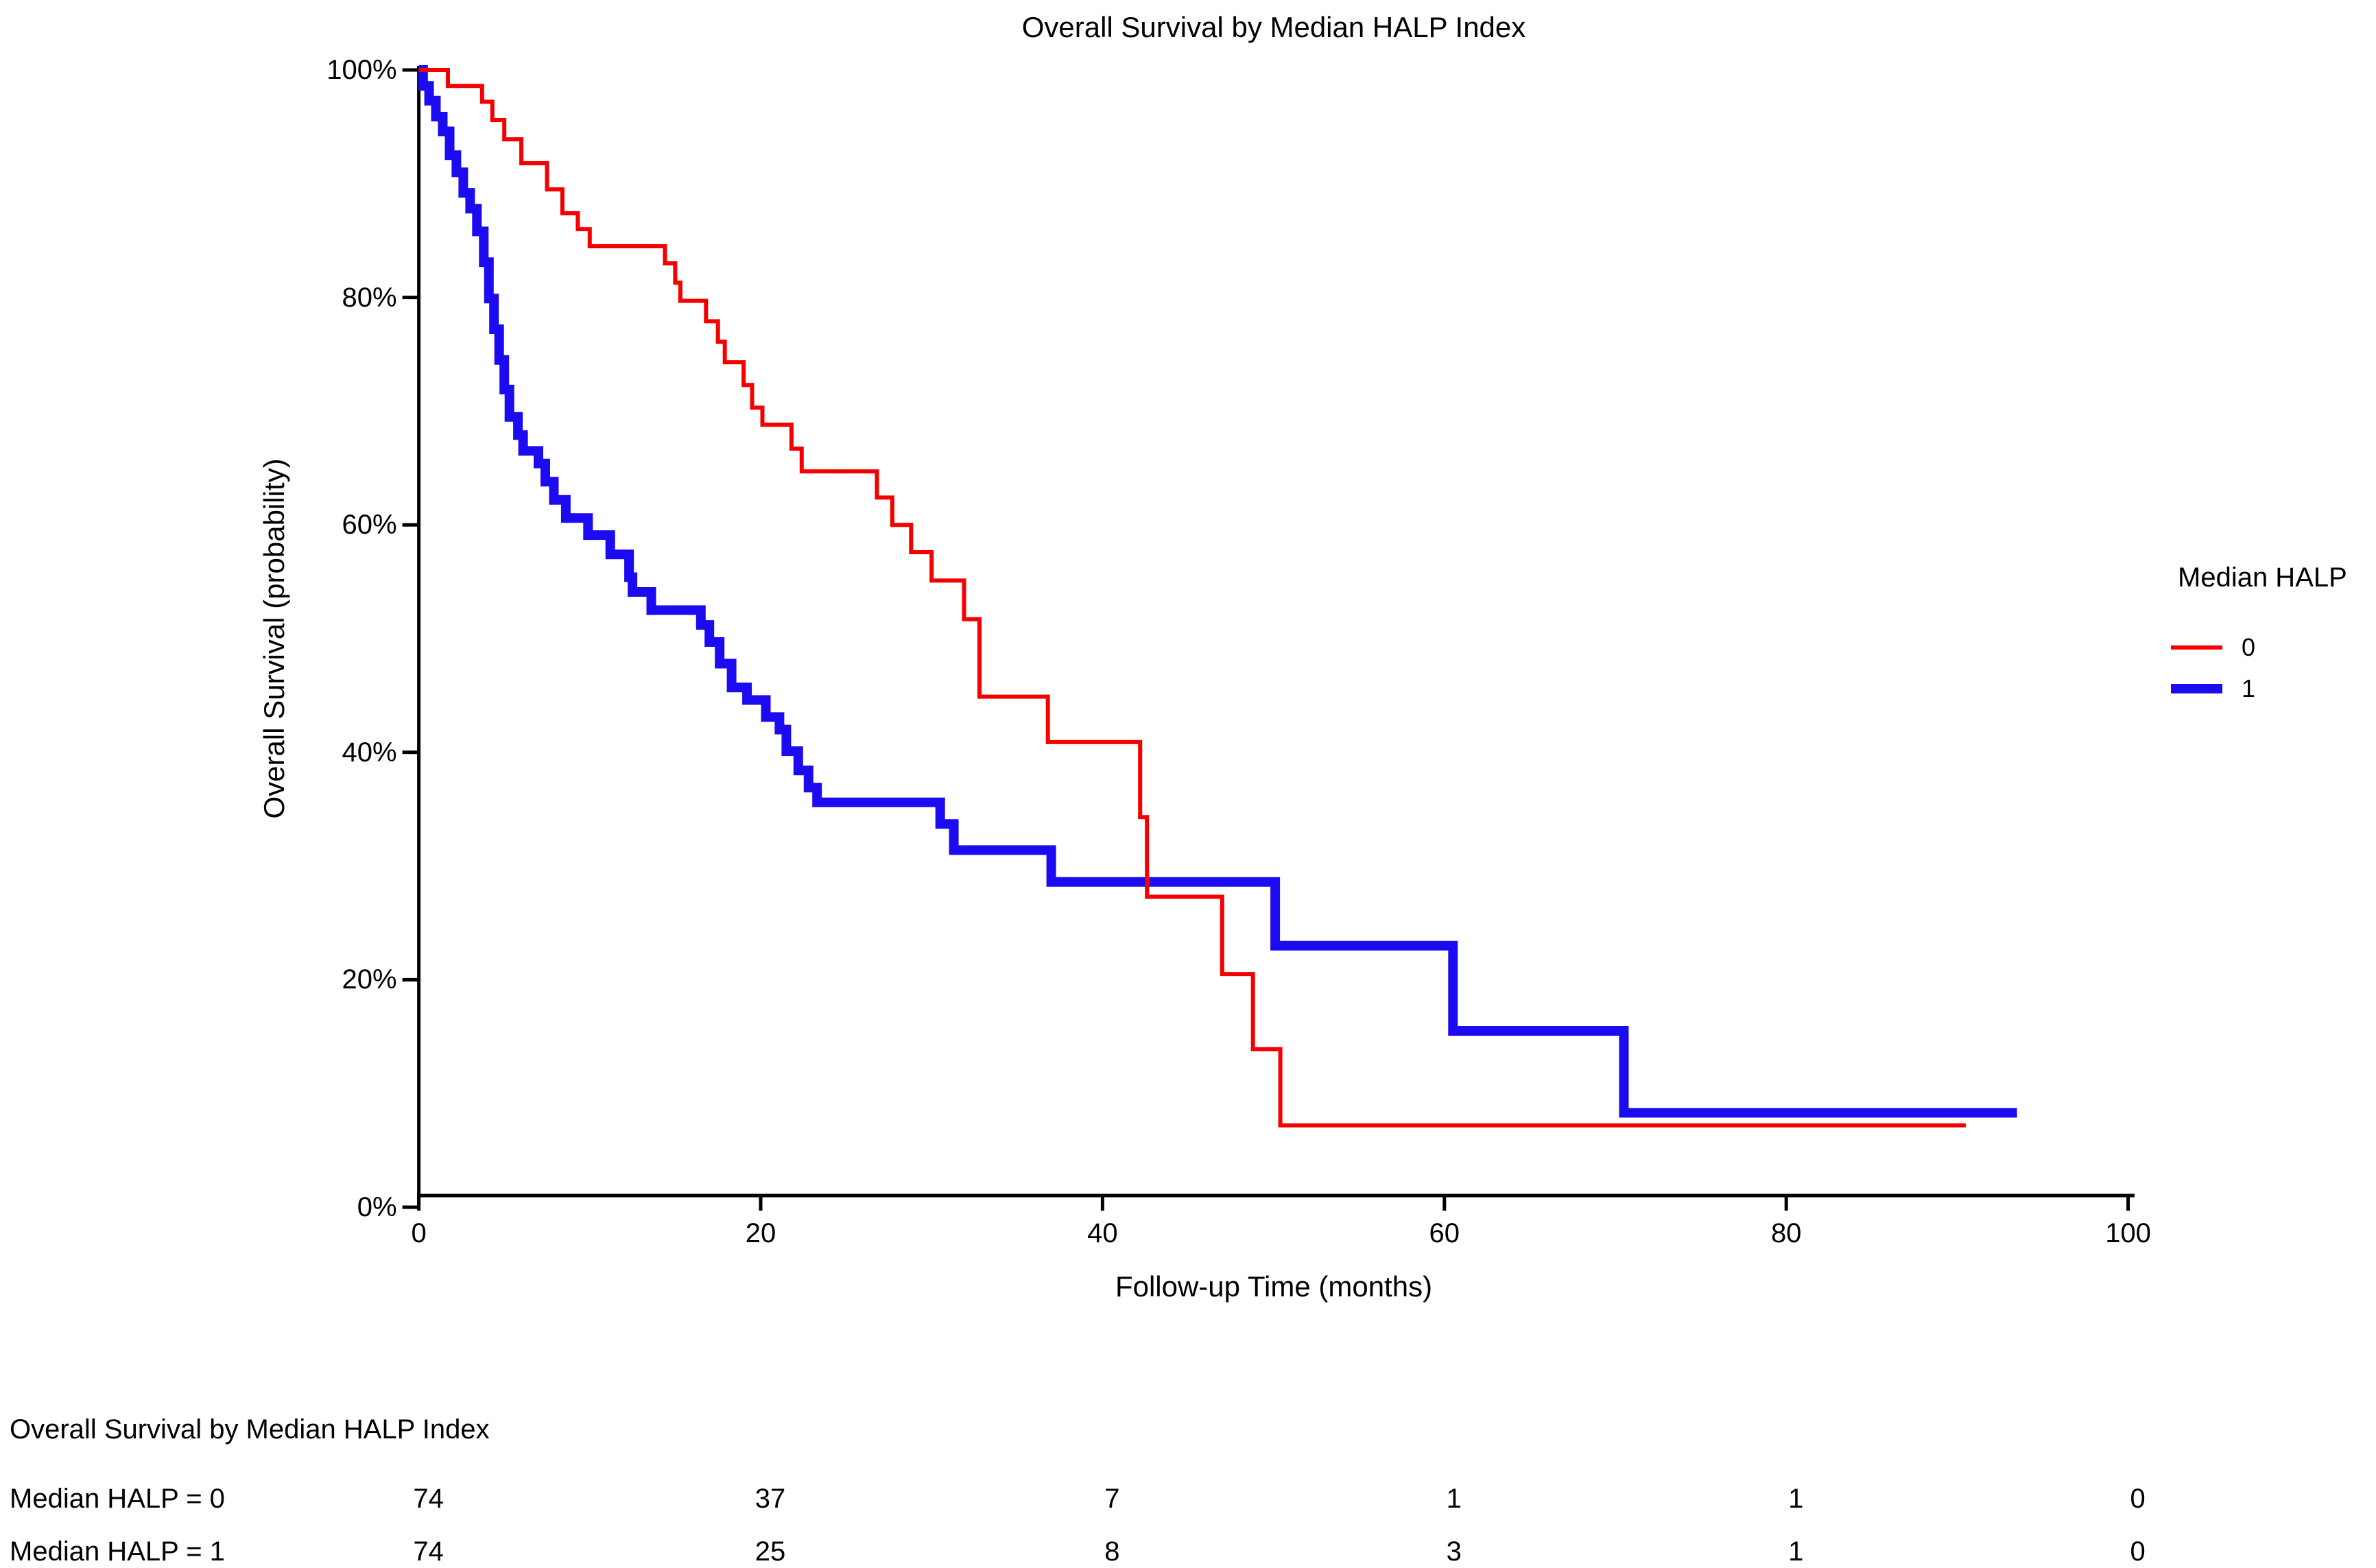  Describe the element at coordinates (1273, 27) in the screenshot. I see `chart-title: Overall Survival by Median HALP Index` at that location.